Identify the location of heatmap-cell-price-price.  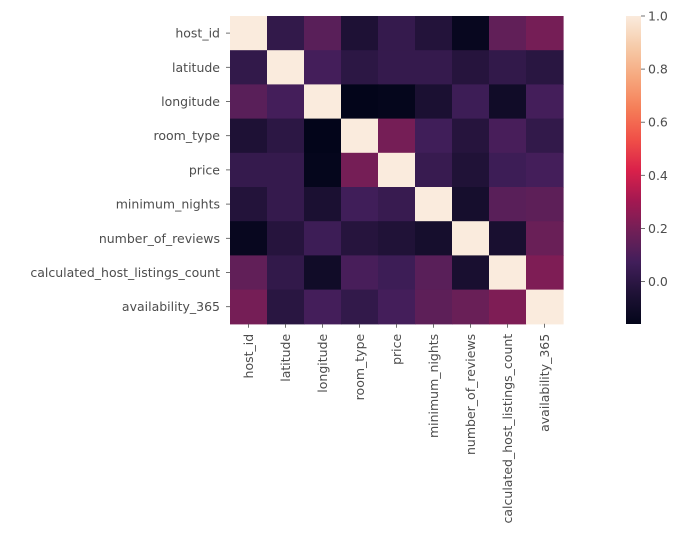
(397, 170).